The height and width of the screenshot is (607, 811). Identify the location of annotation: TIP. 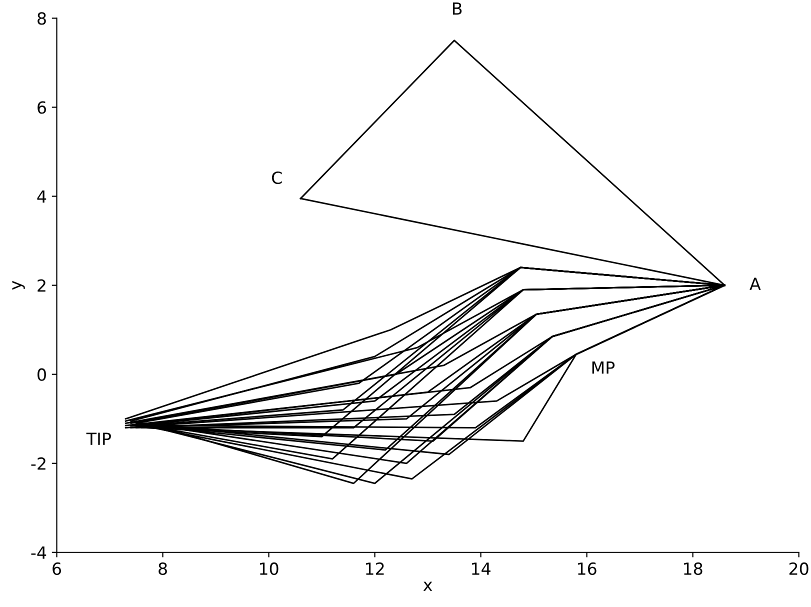
(98, 438).